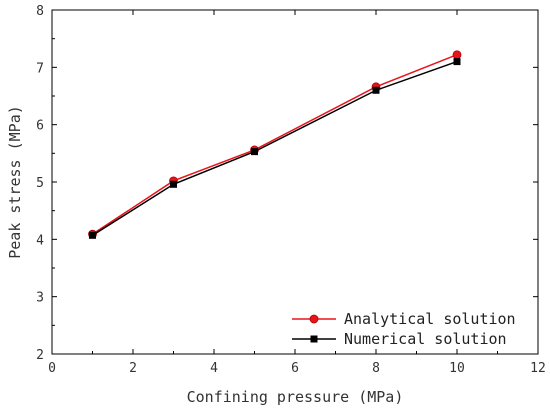 The height and width of the screenshot is (412, 550). Describe the element at coordinates (40, 68) in the screenshot. I see `y-tick-label: 7` at that location.